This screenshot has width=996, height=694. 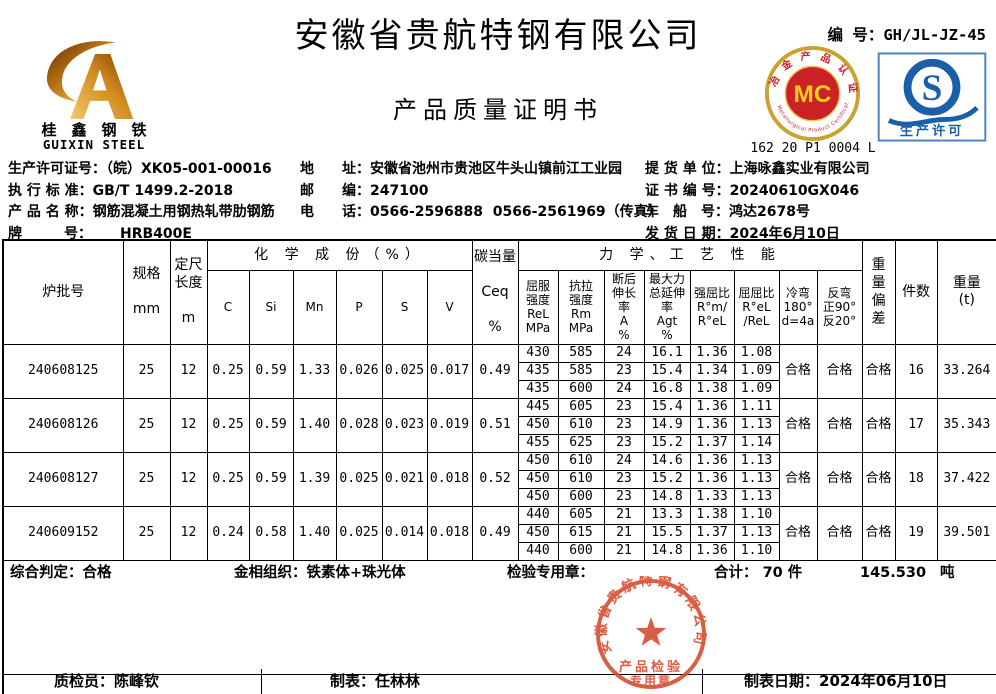 I want to click on chem-mn-cell: 1.39, so click(x=314, y=479).